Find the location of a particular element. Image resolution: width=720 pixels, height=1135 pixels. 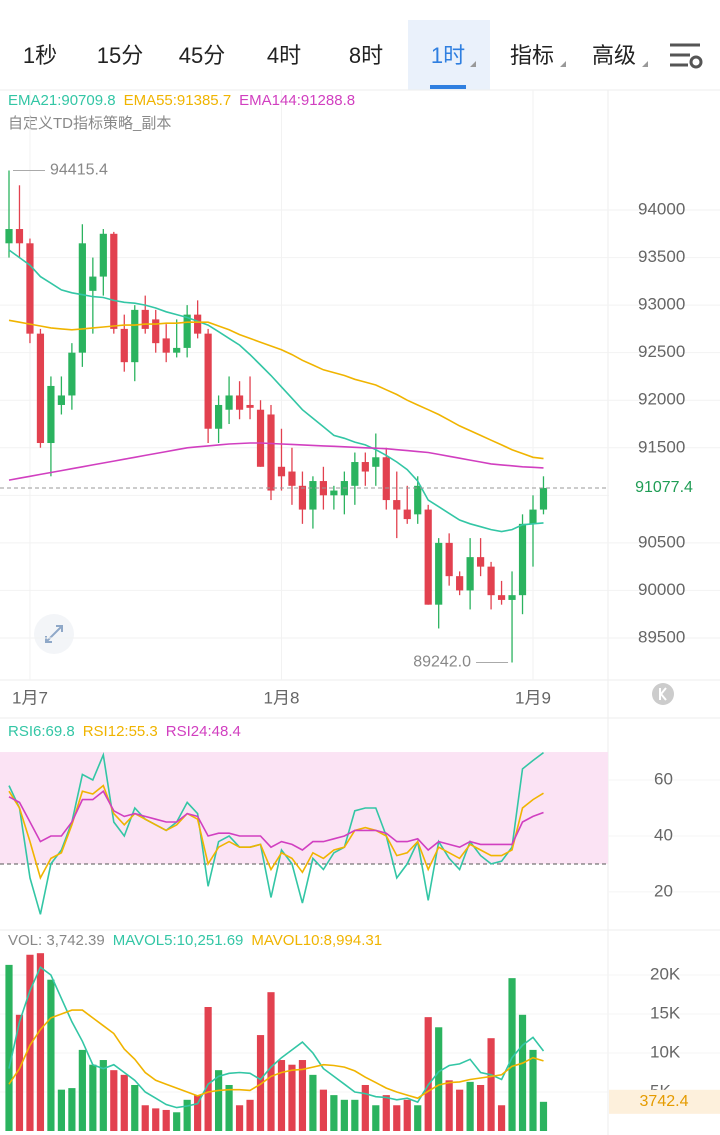

timeframe-tab: 高级 is located at coordinates (614, 55).